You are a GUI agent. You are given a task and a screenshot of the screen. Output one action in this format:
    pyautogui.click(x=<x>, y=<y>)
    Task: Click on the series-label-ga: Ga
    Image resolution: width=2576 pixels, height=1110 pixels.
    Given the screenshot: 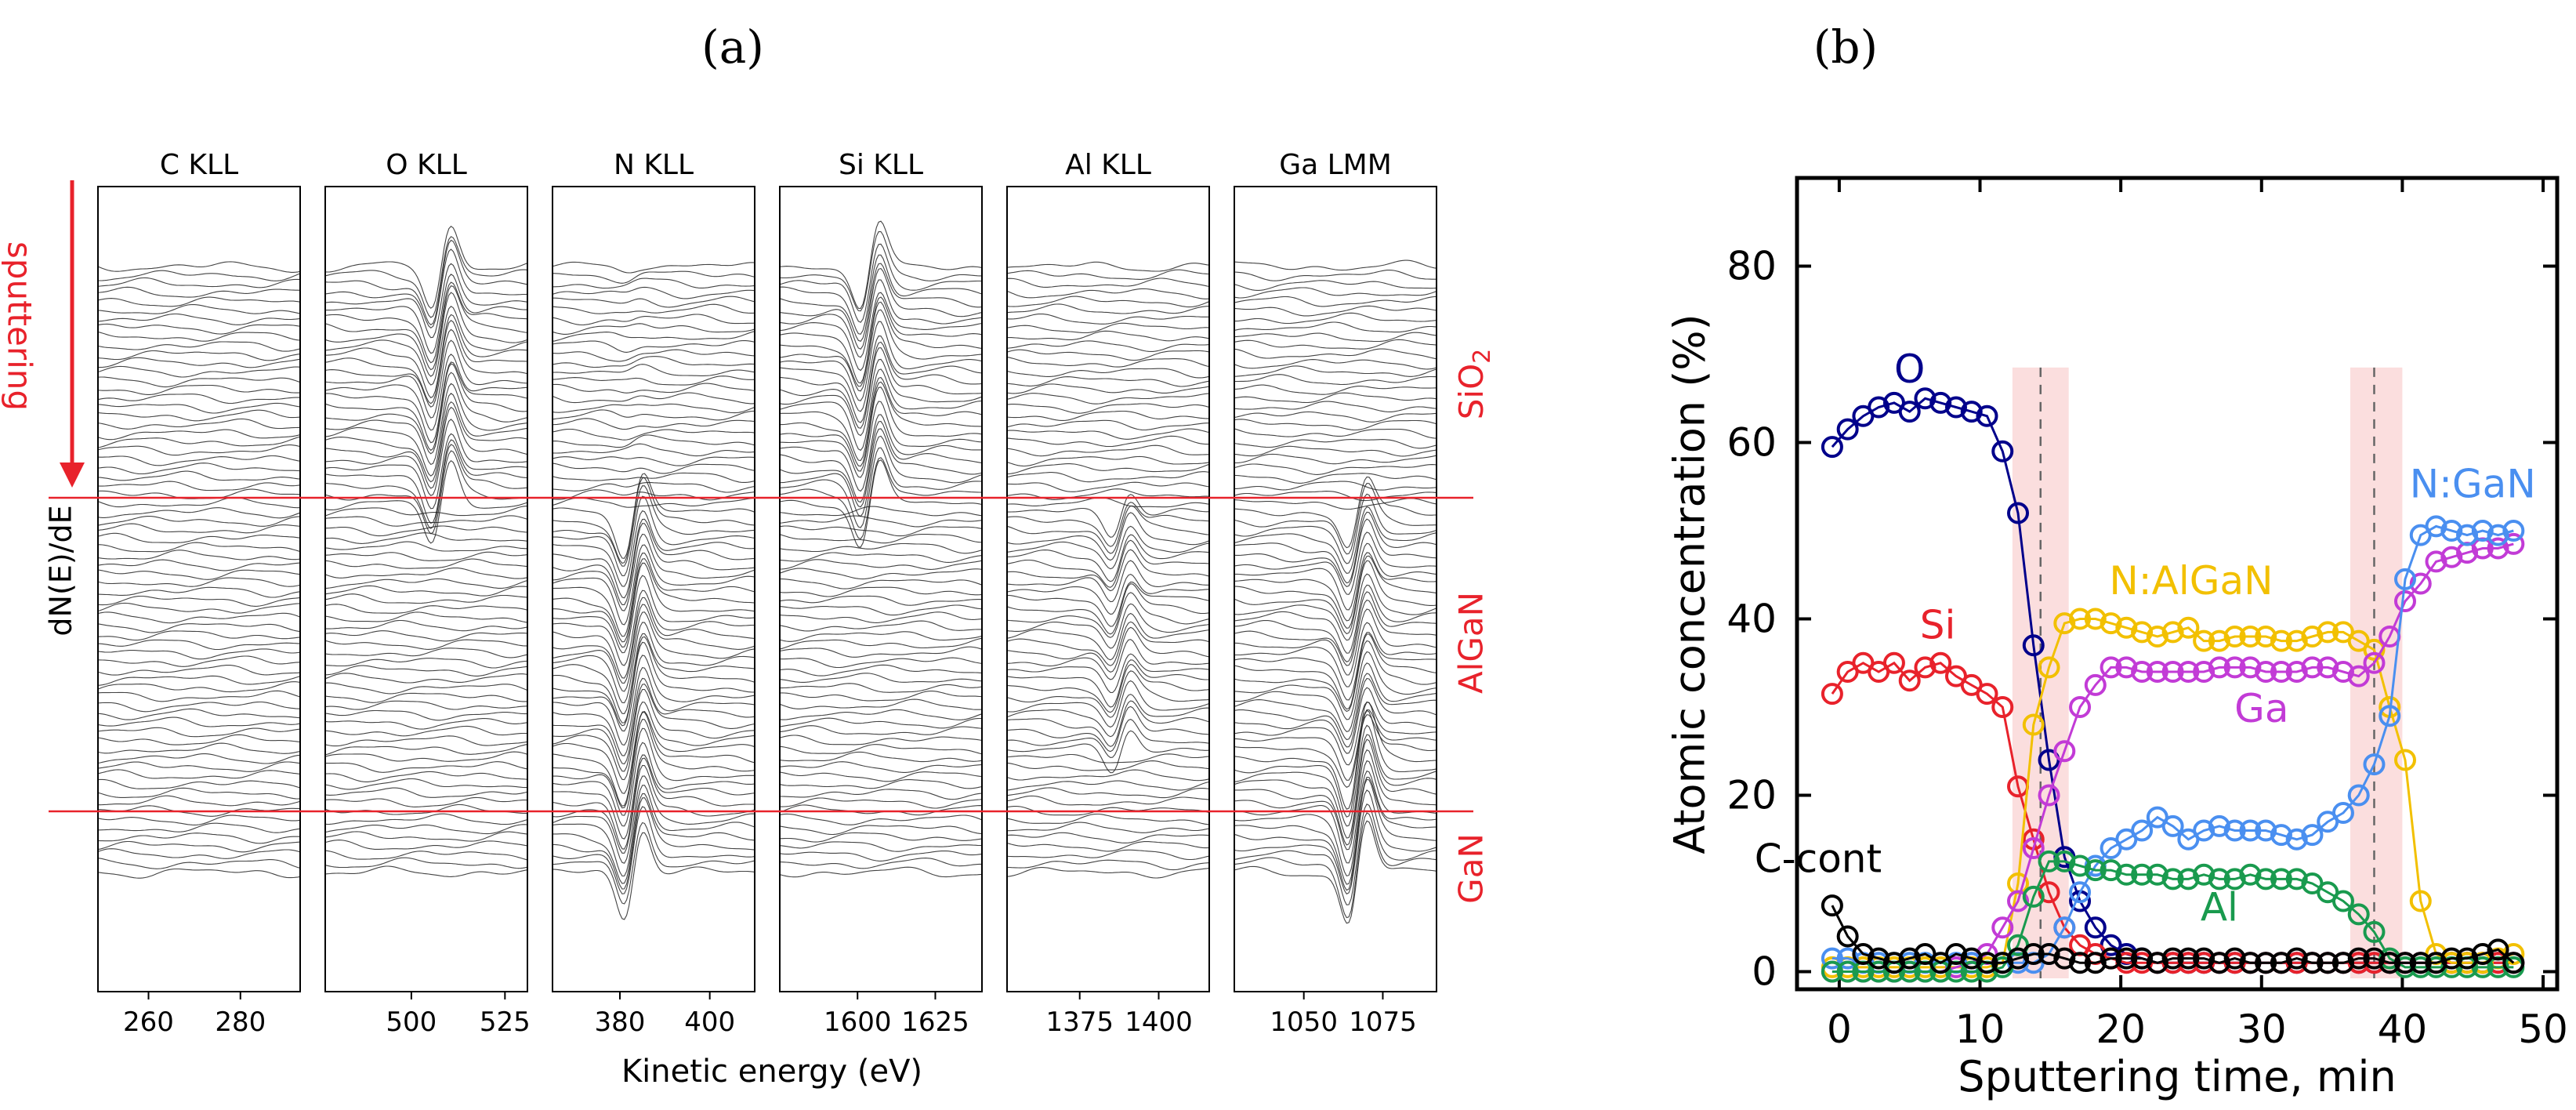 What is the action you would take?
    pyautogui.click(x=2261, y=709)
    